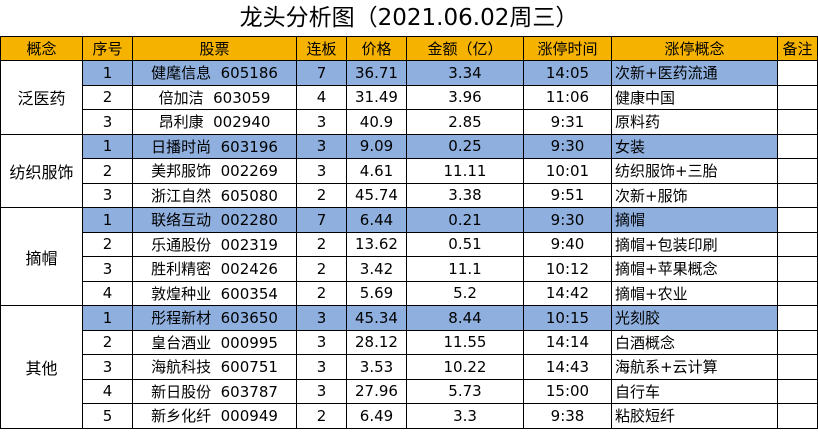  I want to click on amount-cell: 3.3, so click(465, 416).